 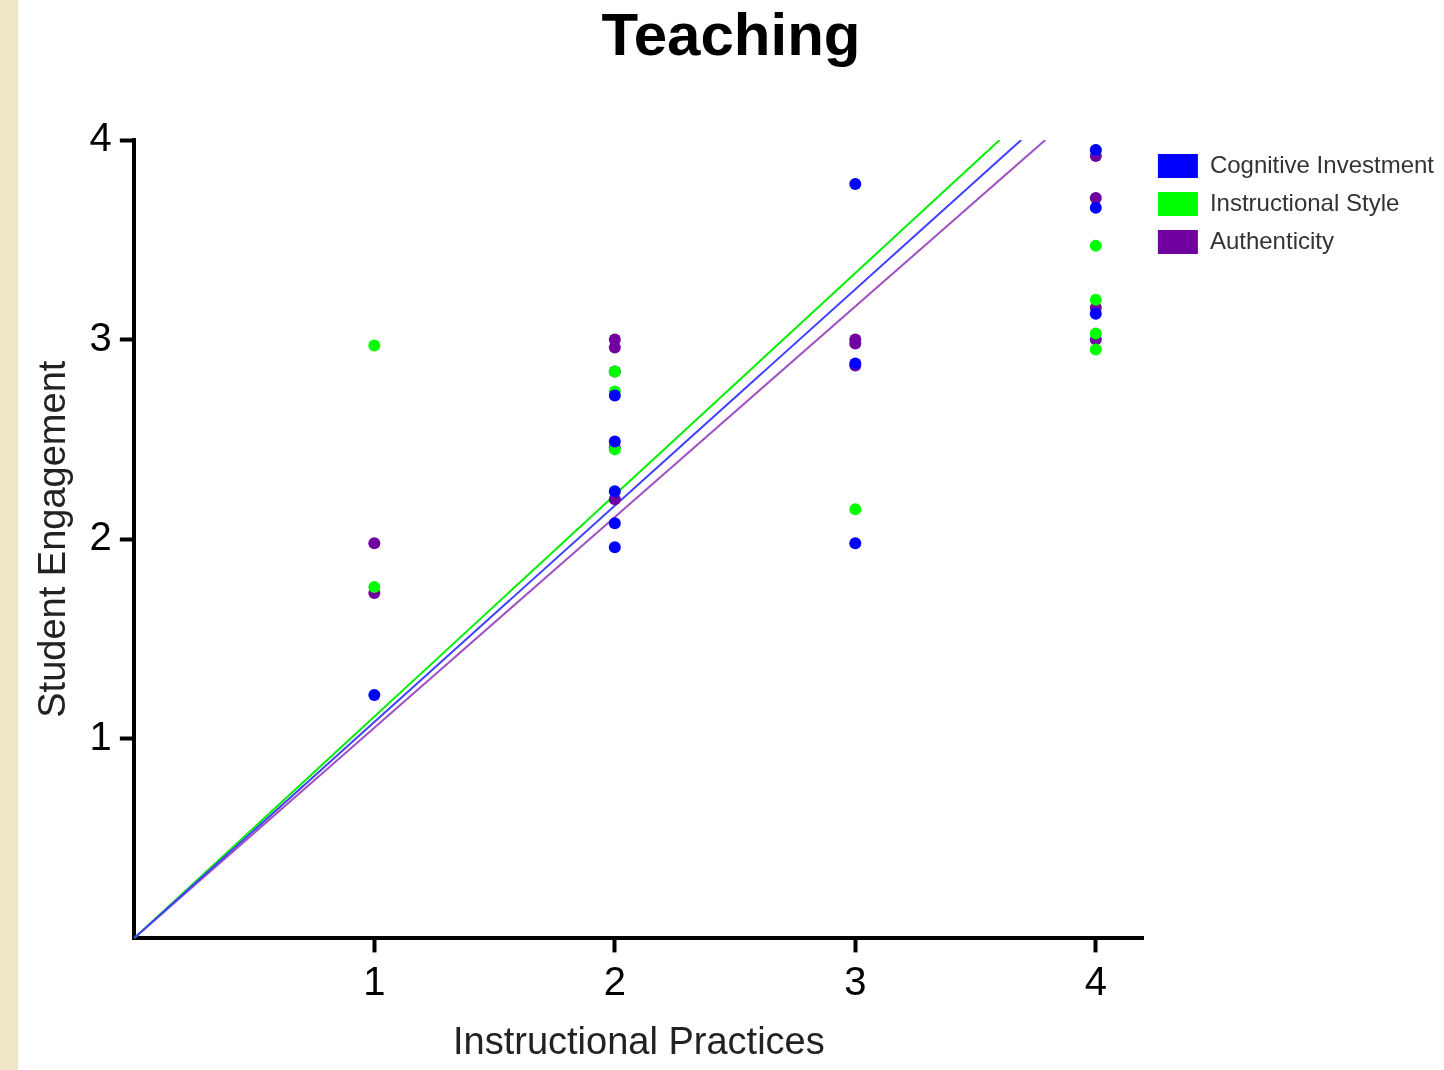 I want to click on x-tick-label: 3, so click(x=855, y=981).